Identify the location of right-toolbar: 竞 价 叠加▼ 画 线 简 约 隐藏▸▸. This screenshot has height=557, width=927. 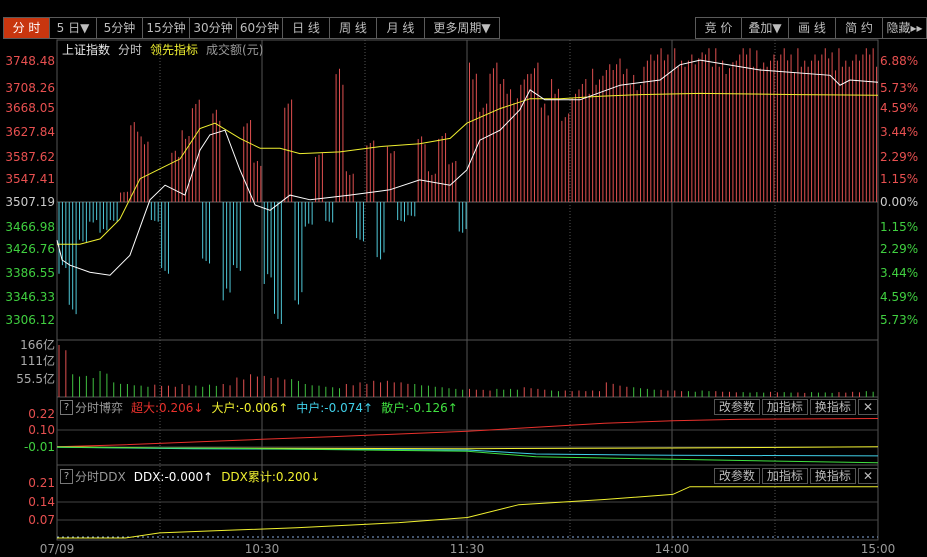
(811, 28).